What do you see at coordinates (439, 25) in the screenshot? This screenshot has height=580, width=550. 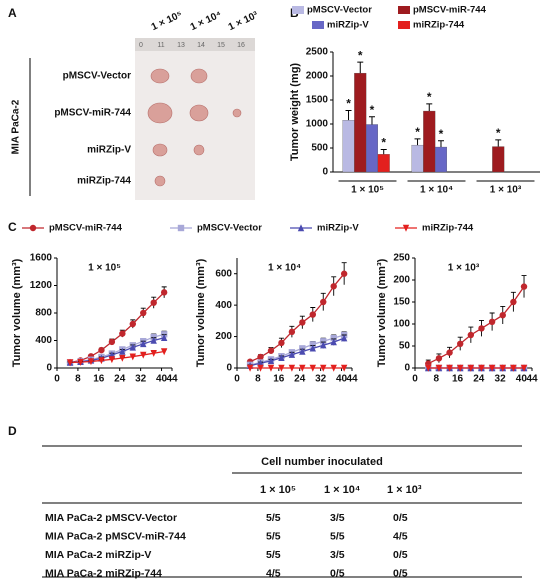 I see `legend-label: miRZip-744` at bounding box center [439, 25].